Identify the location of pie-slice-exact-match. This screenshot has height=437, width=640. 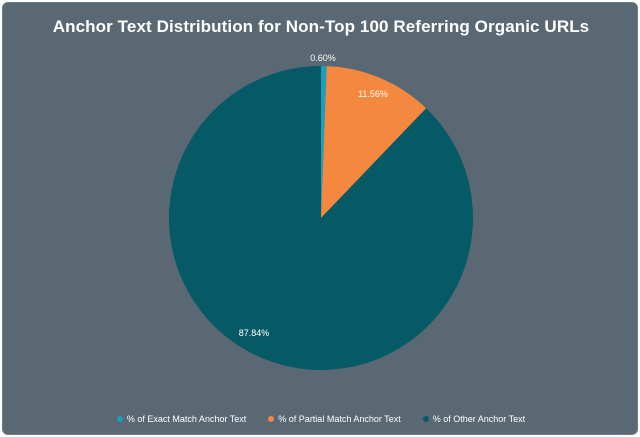
(324, 142).